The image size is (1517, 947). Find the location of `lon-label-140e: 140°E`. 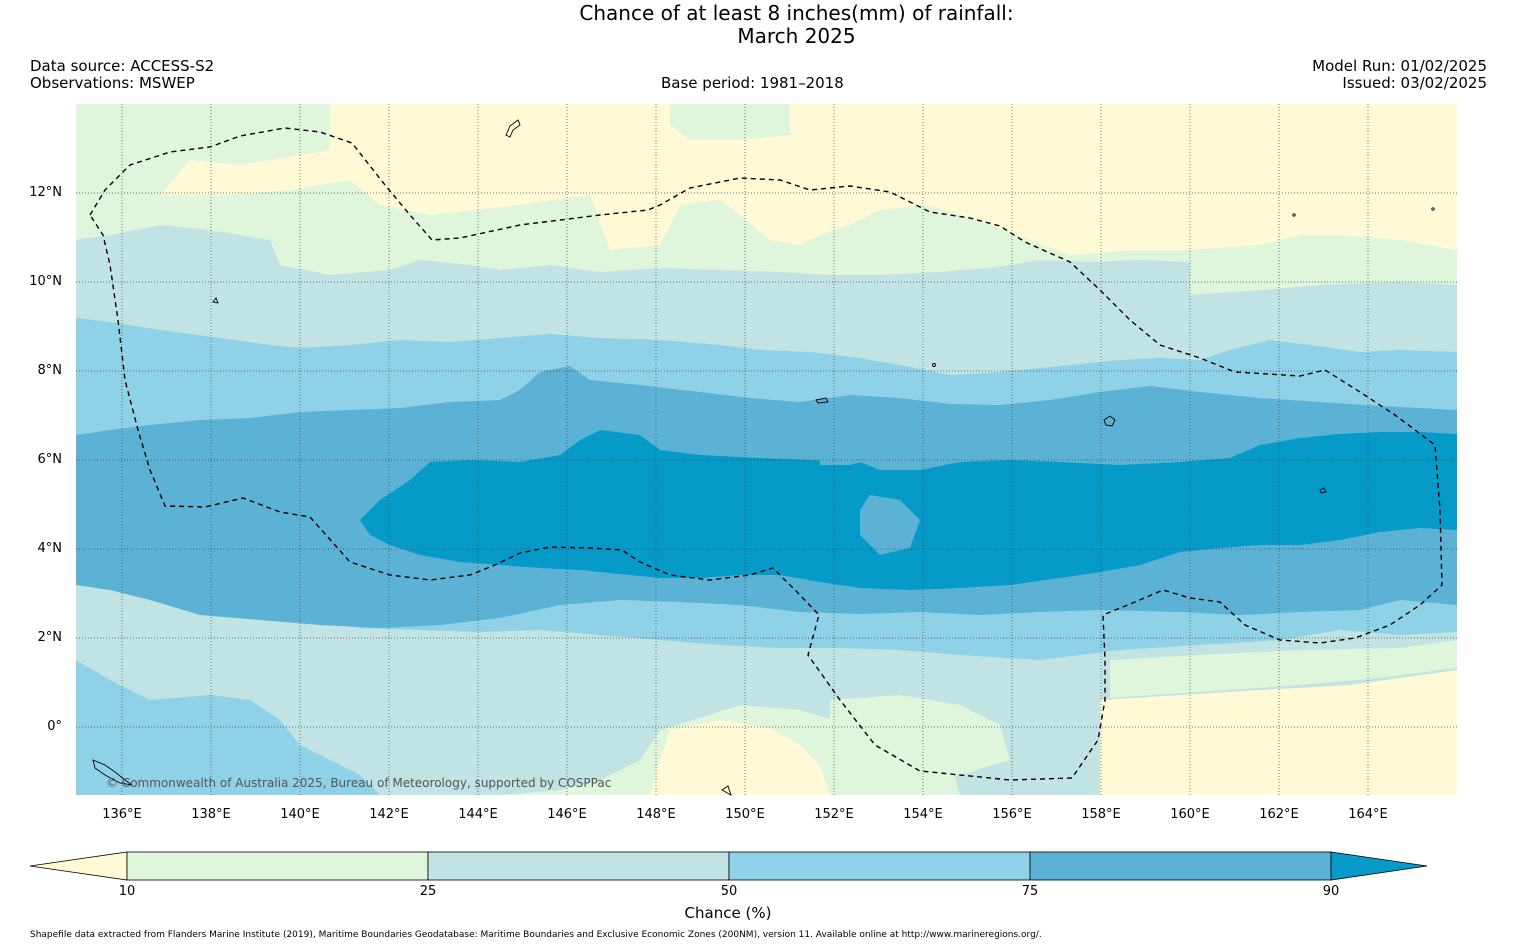

lon-label-140e: 140°E is located at coordinates (300, 814).